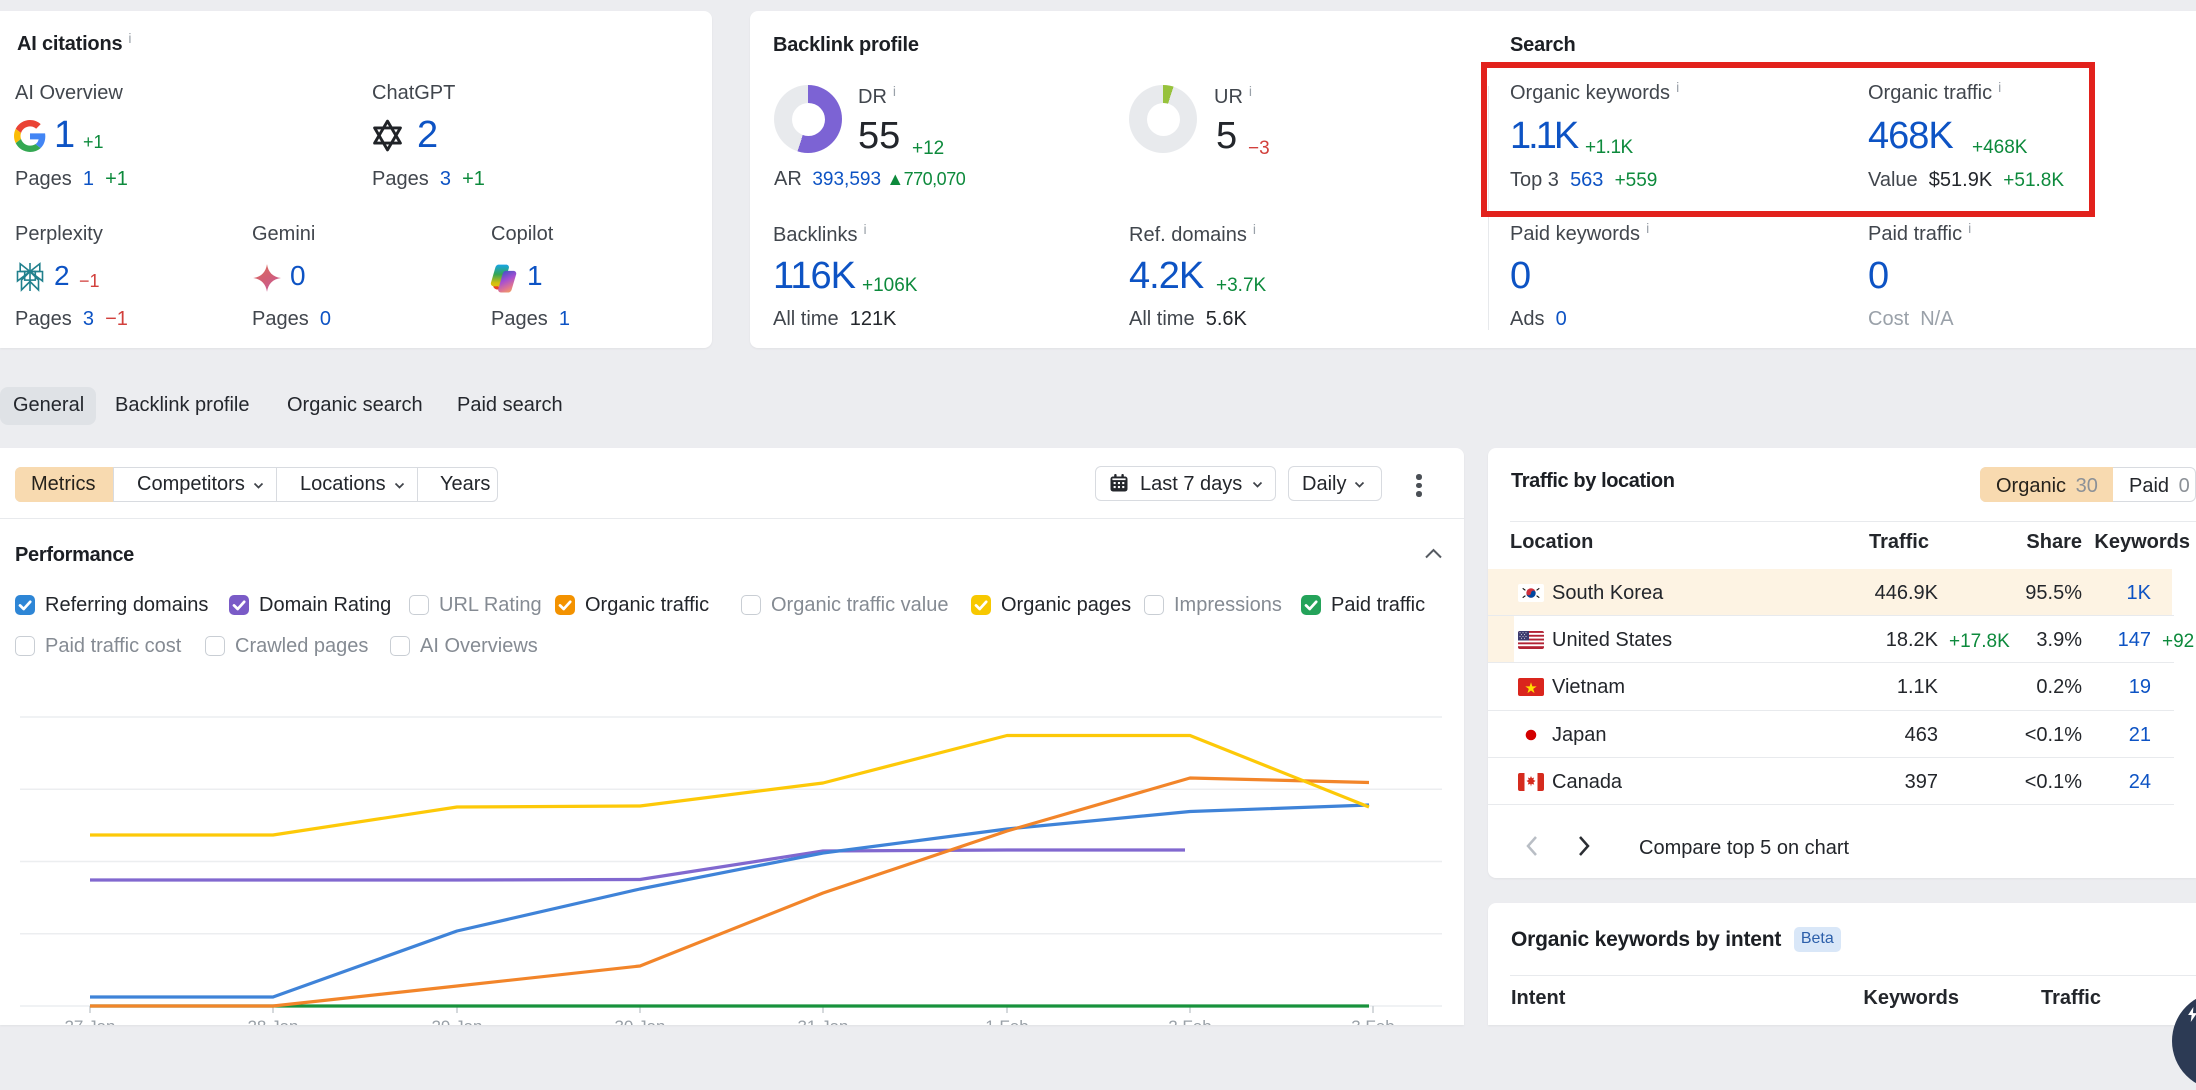 This screenshot has width=2196, height=1090. I want to click on svg-text: 31 Jan, so click(822, 1021).